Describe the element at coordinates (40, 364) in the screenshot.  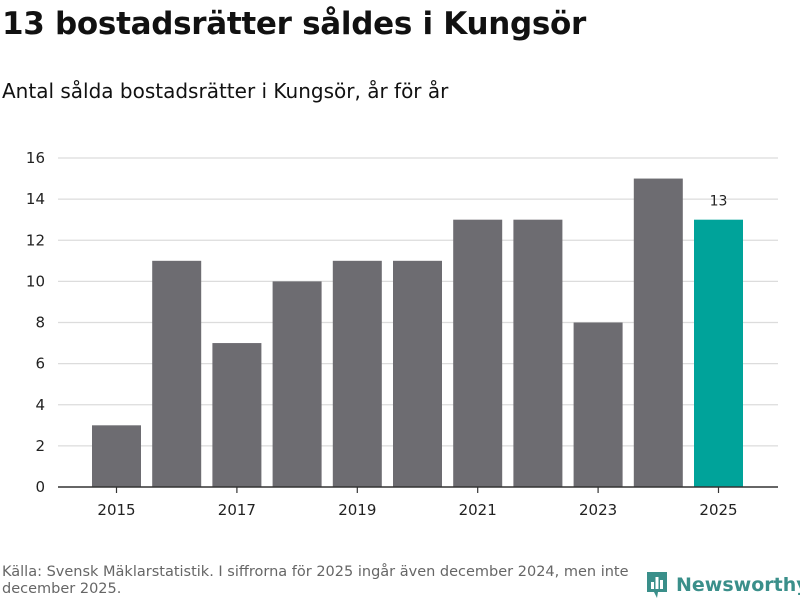
I see `y-tick-label: 6` at that location.